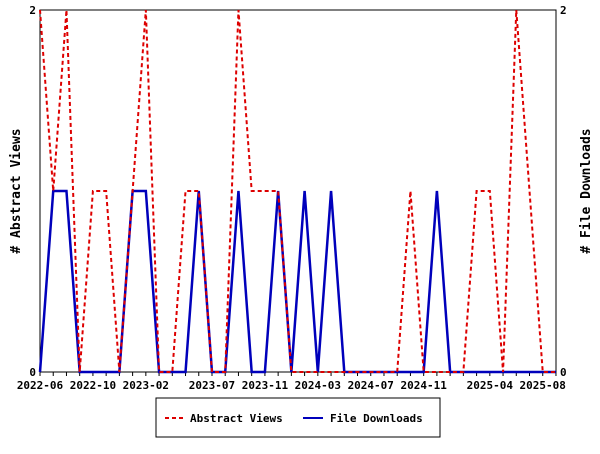  I want to click on x-tick-label: 2024-03, so click(318, 385).